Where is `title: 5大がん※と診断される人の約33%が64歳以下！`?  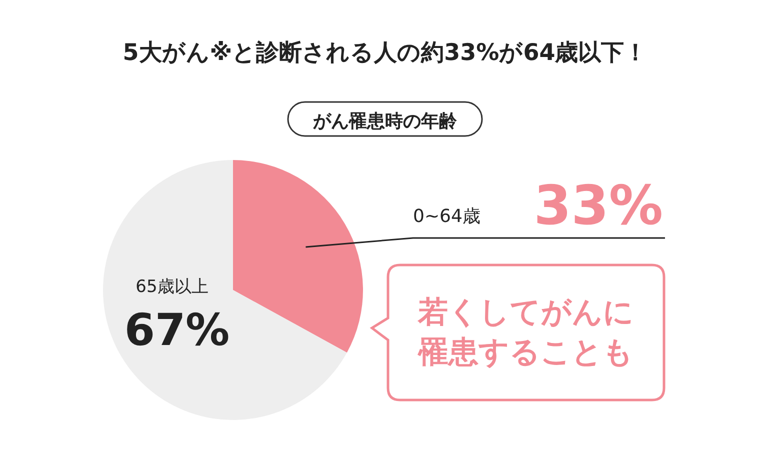
title: 5大がん※と診断される人の約33%が64歳以下！ is located at coordinates (385, 53).